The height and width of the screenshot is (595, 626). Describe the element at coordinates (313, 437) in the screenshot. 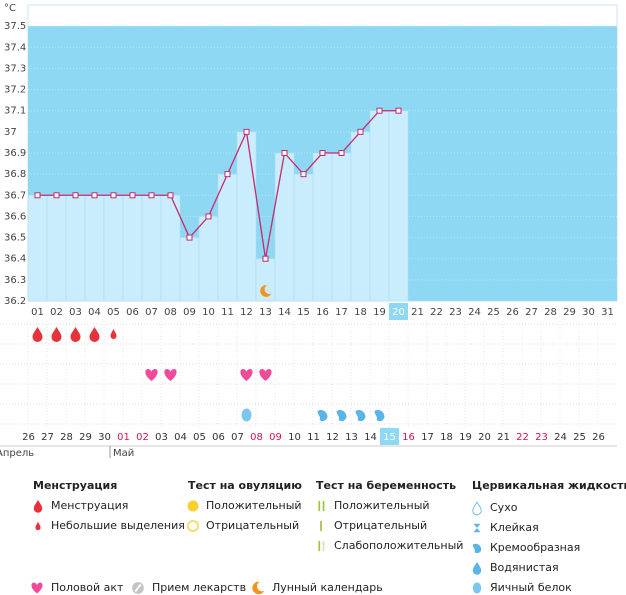

I see `cycle-day: 11` at that location.